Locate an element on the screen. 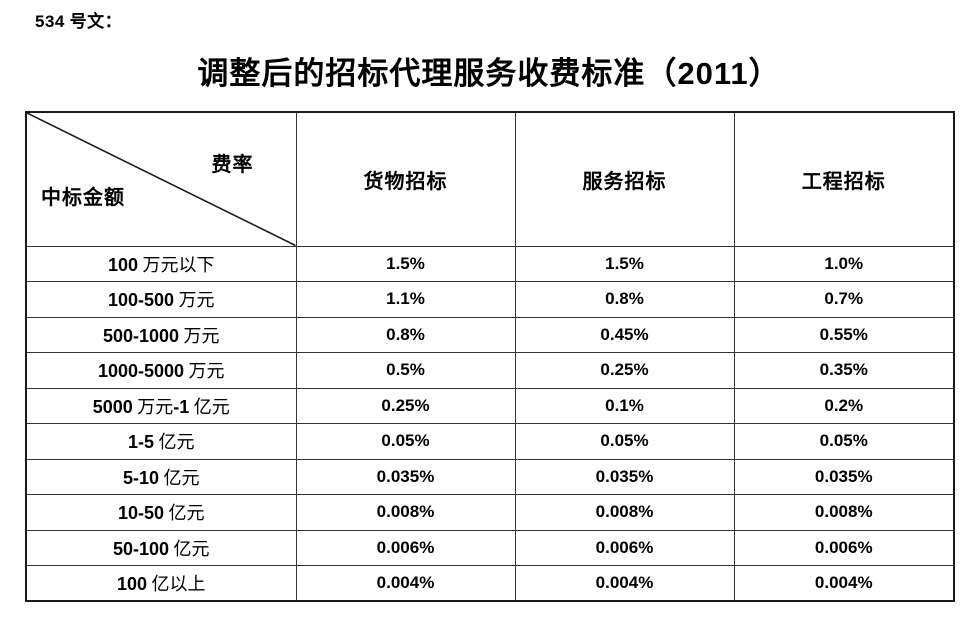  value-cell: 0.55% is located at coordinates (844, 334).